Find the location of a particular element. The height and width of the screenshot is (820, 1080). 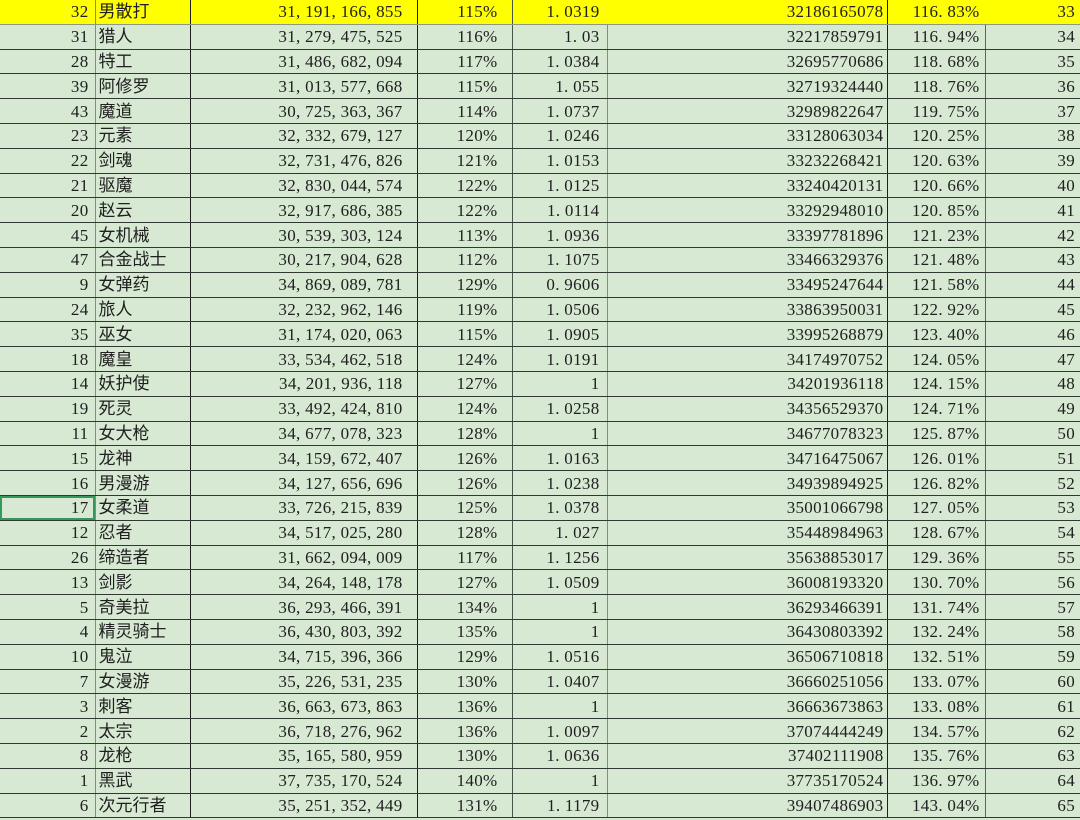

cell: 121. 58% is located at coordinates (936, 285).